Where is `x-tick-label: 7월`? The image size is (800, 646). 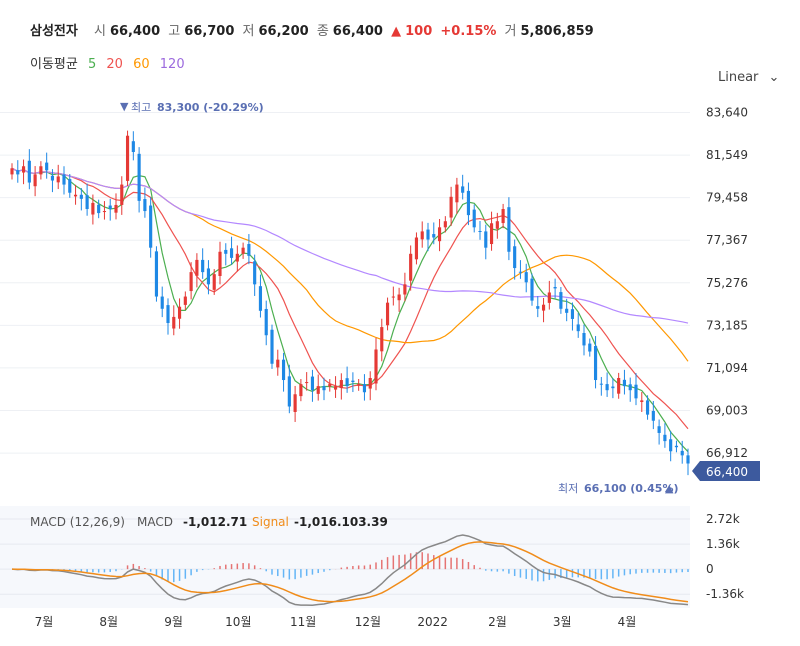
x-tick-label: 7월 is located at coordinates (44, 622).